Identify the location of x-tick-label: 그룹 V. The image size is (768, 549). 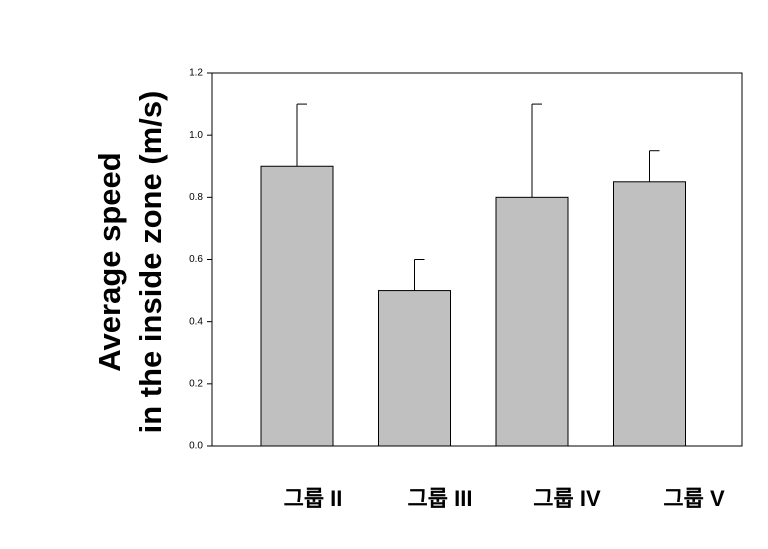
(694, 498).